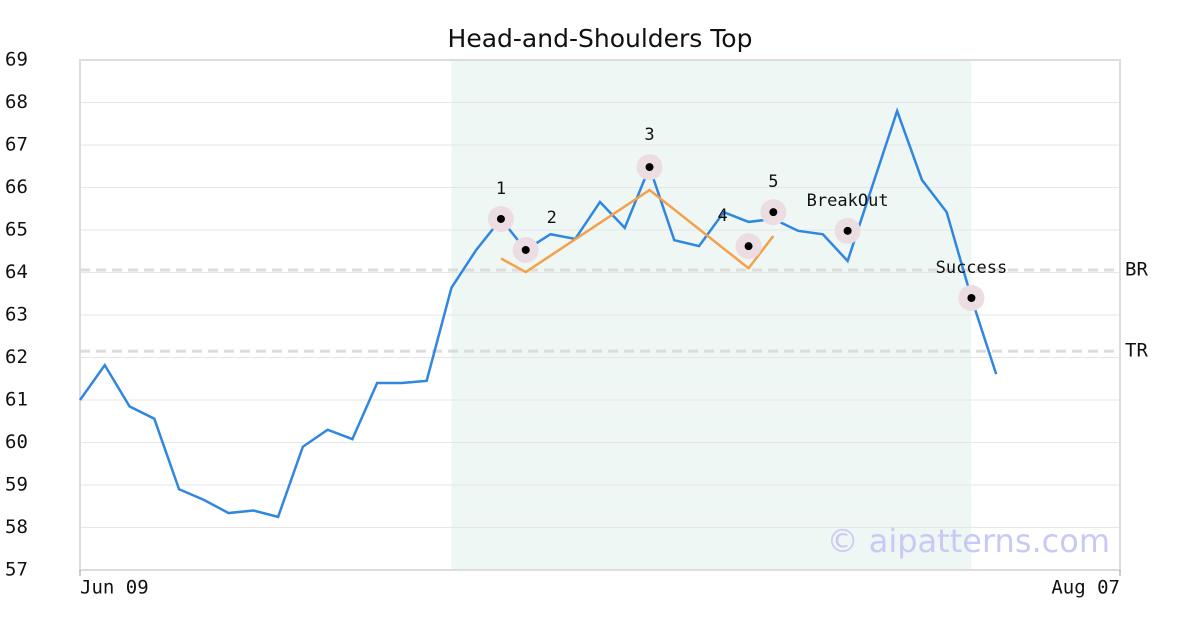 Image resolution: width=1200 pixels, height=630 pixels. I want to click on y-tick-label: 60, so click(16, 442).